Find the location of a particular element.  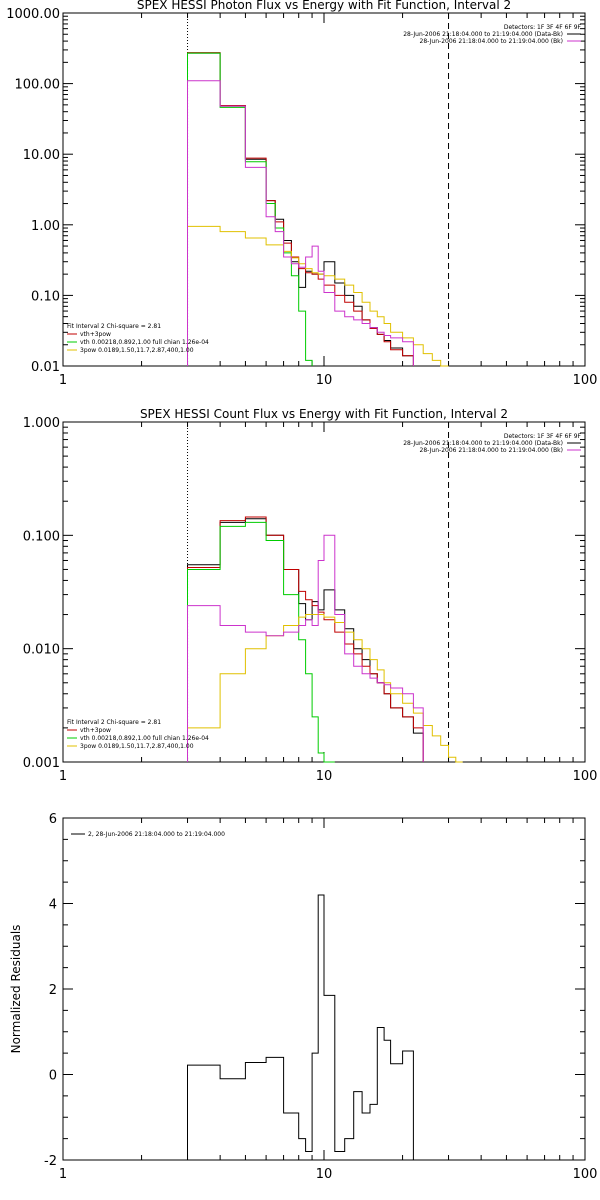

series-residual is located at coordinates (300, 1027).